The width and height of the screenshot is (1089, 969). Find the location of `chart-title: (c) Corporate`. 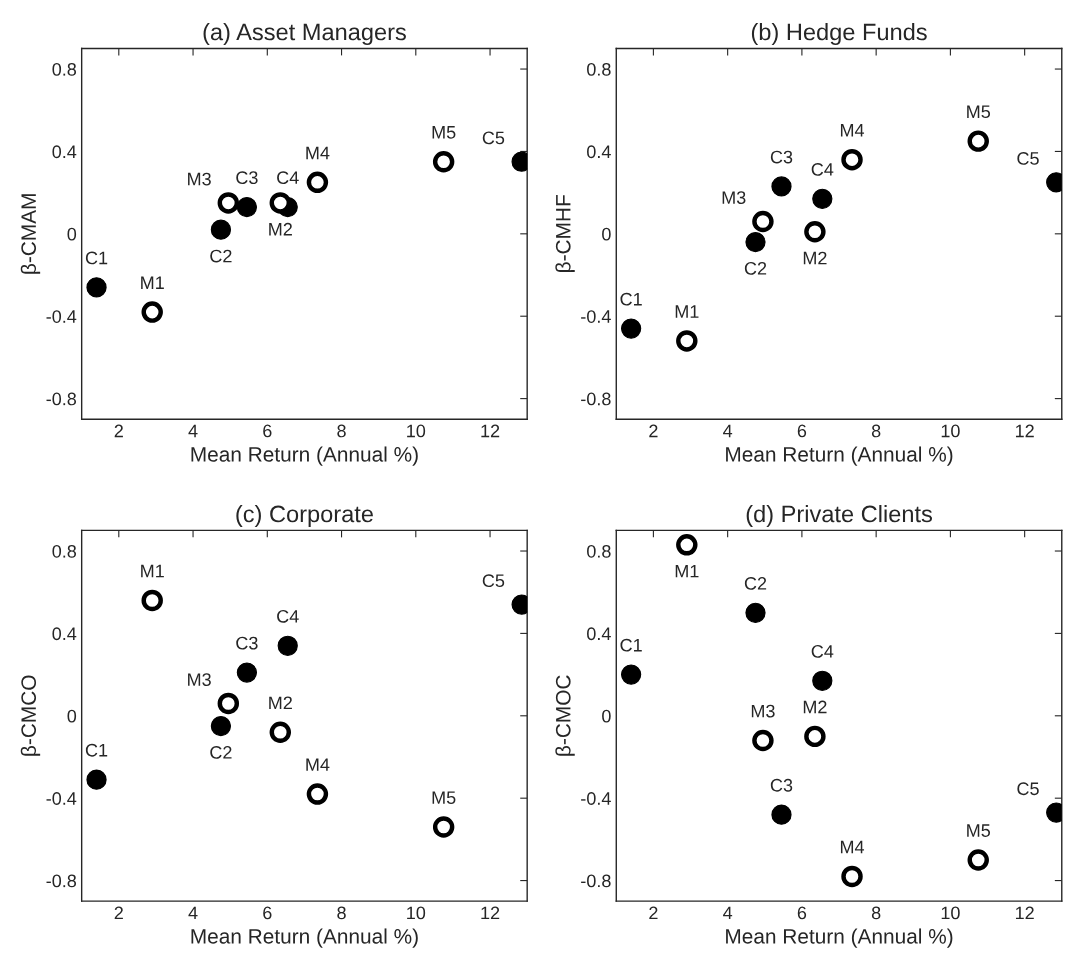

chart-title: (c) Corporate is located at coordinates (304, 515).